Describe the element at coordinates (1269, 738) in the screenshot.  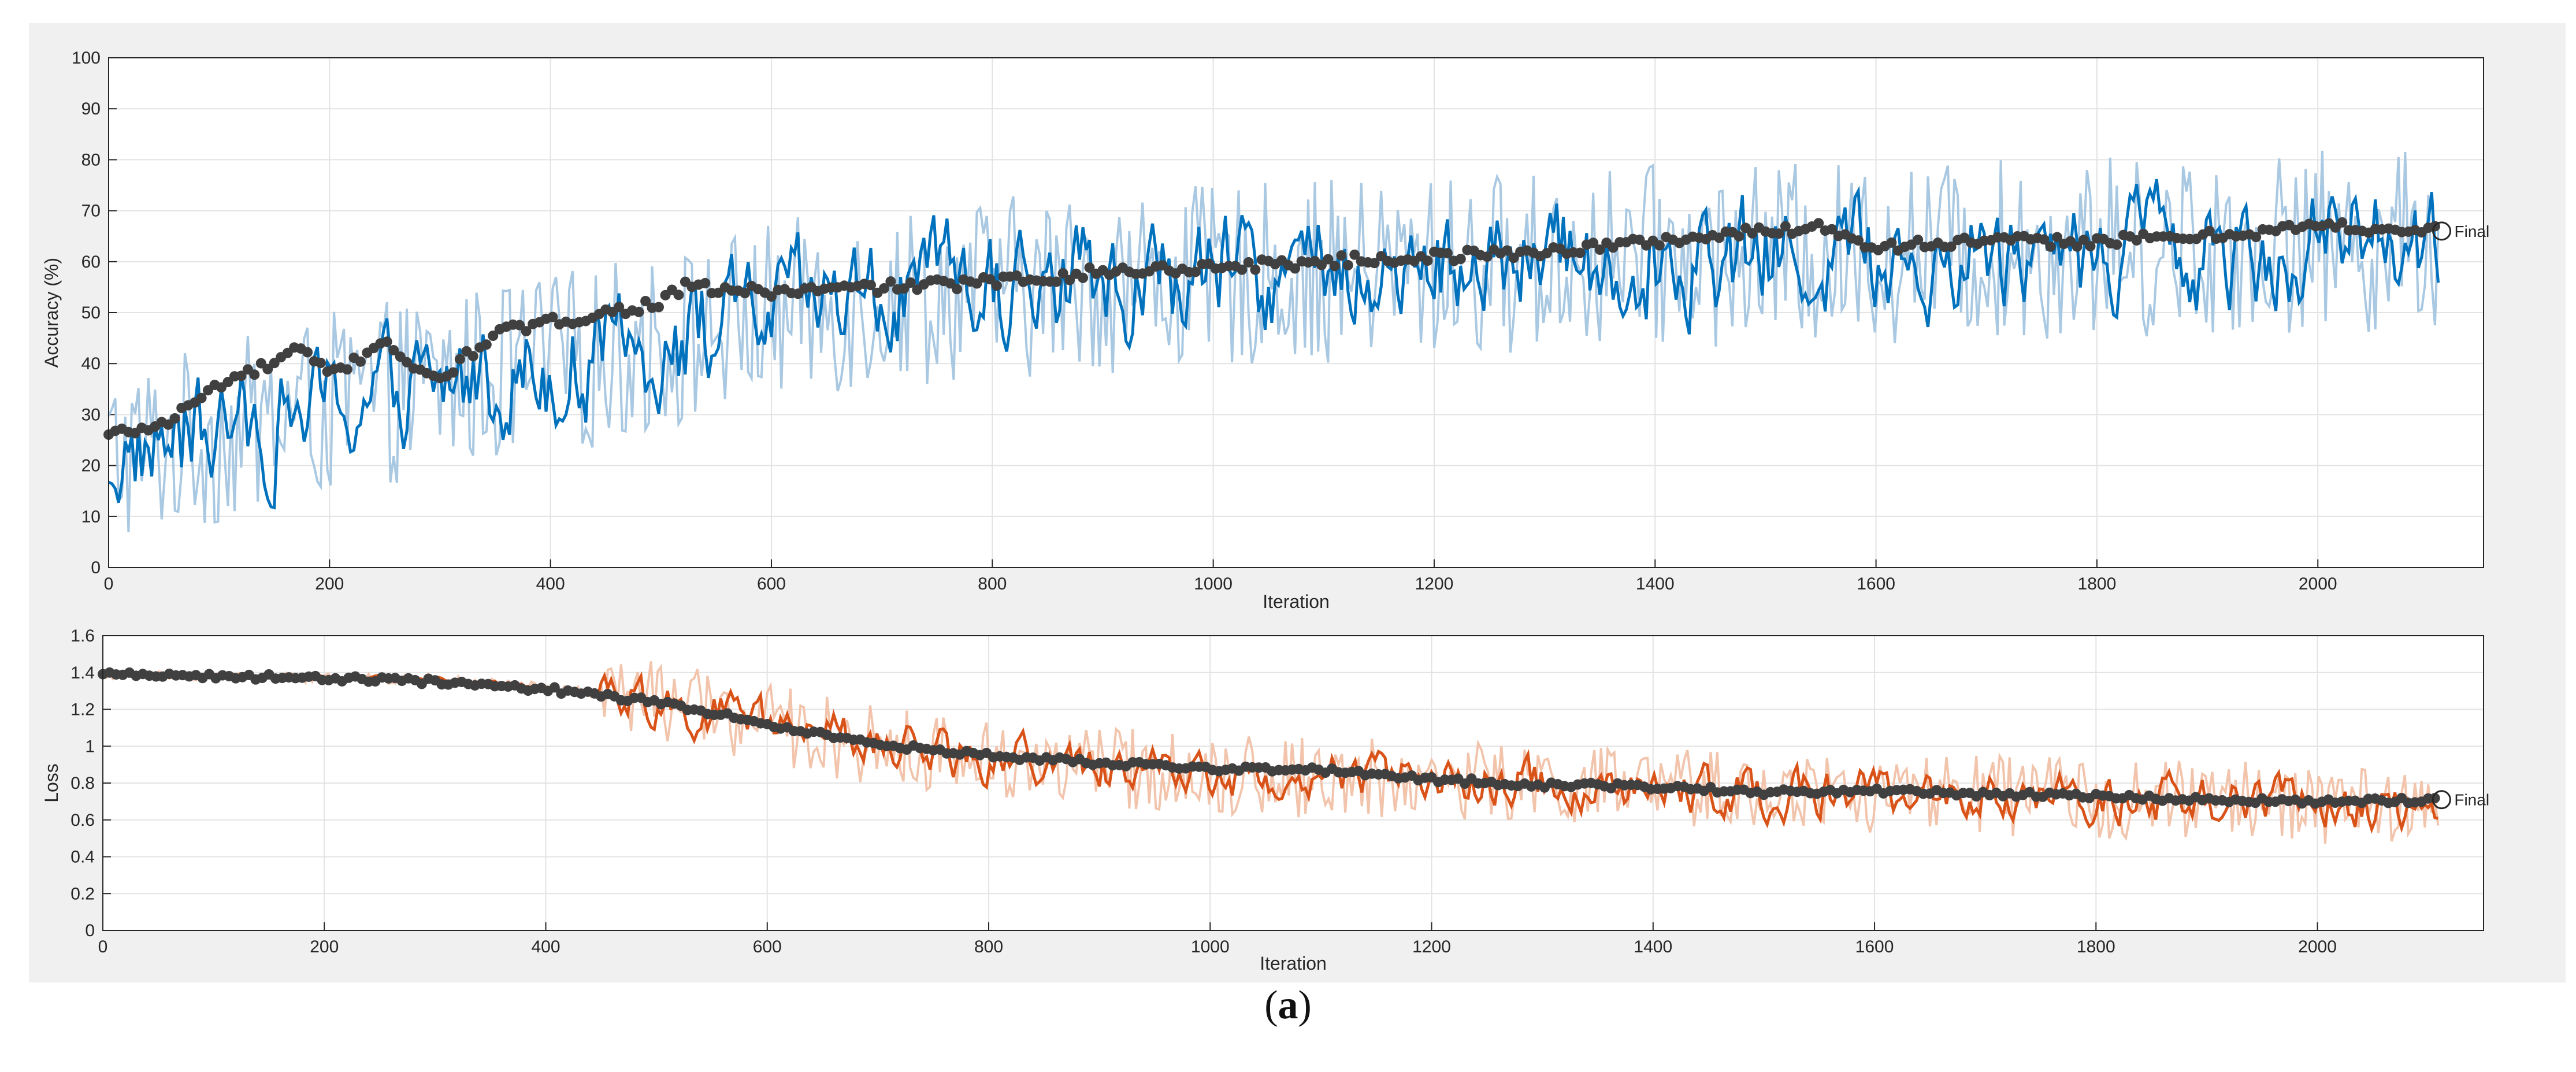
I see `validation-loss-series` at that location.